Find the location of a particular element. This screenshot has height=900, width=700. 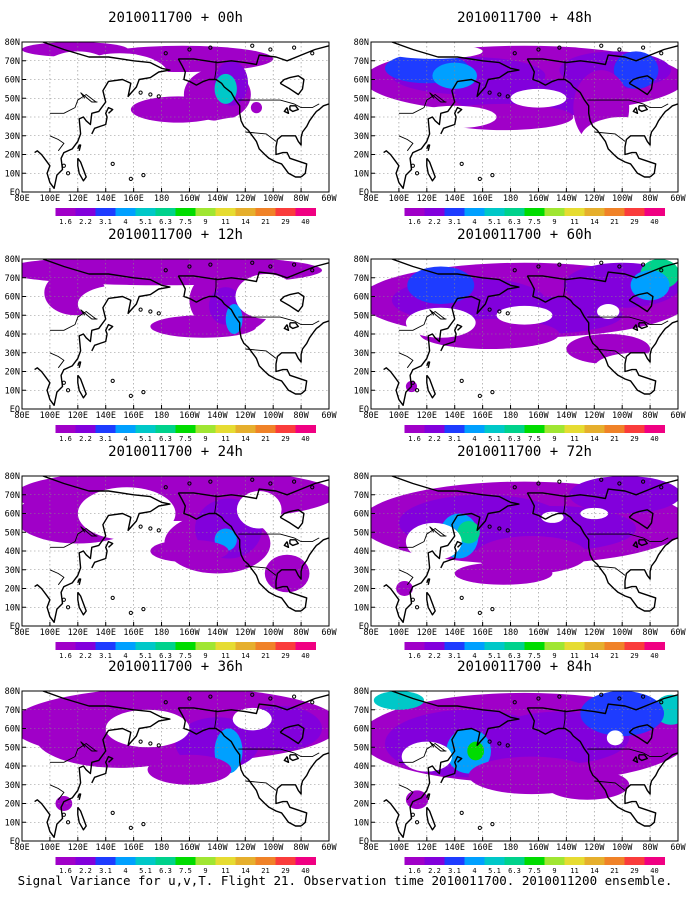

x-tick-label: 100W is located at coordinates (622, 199).